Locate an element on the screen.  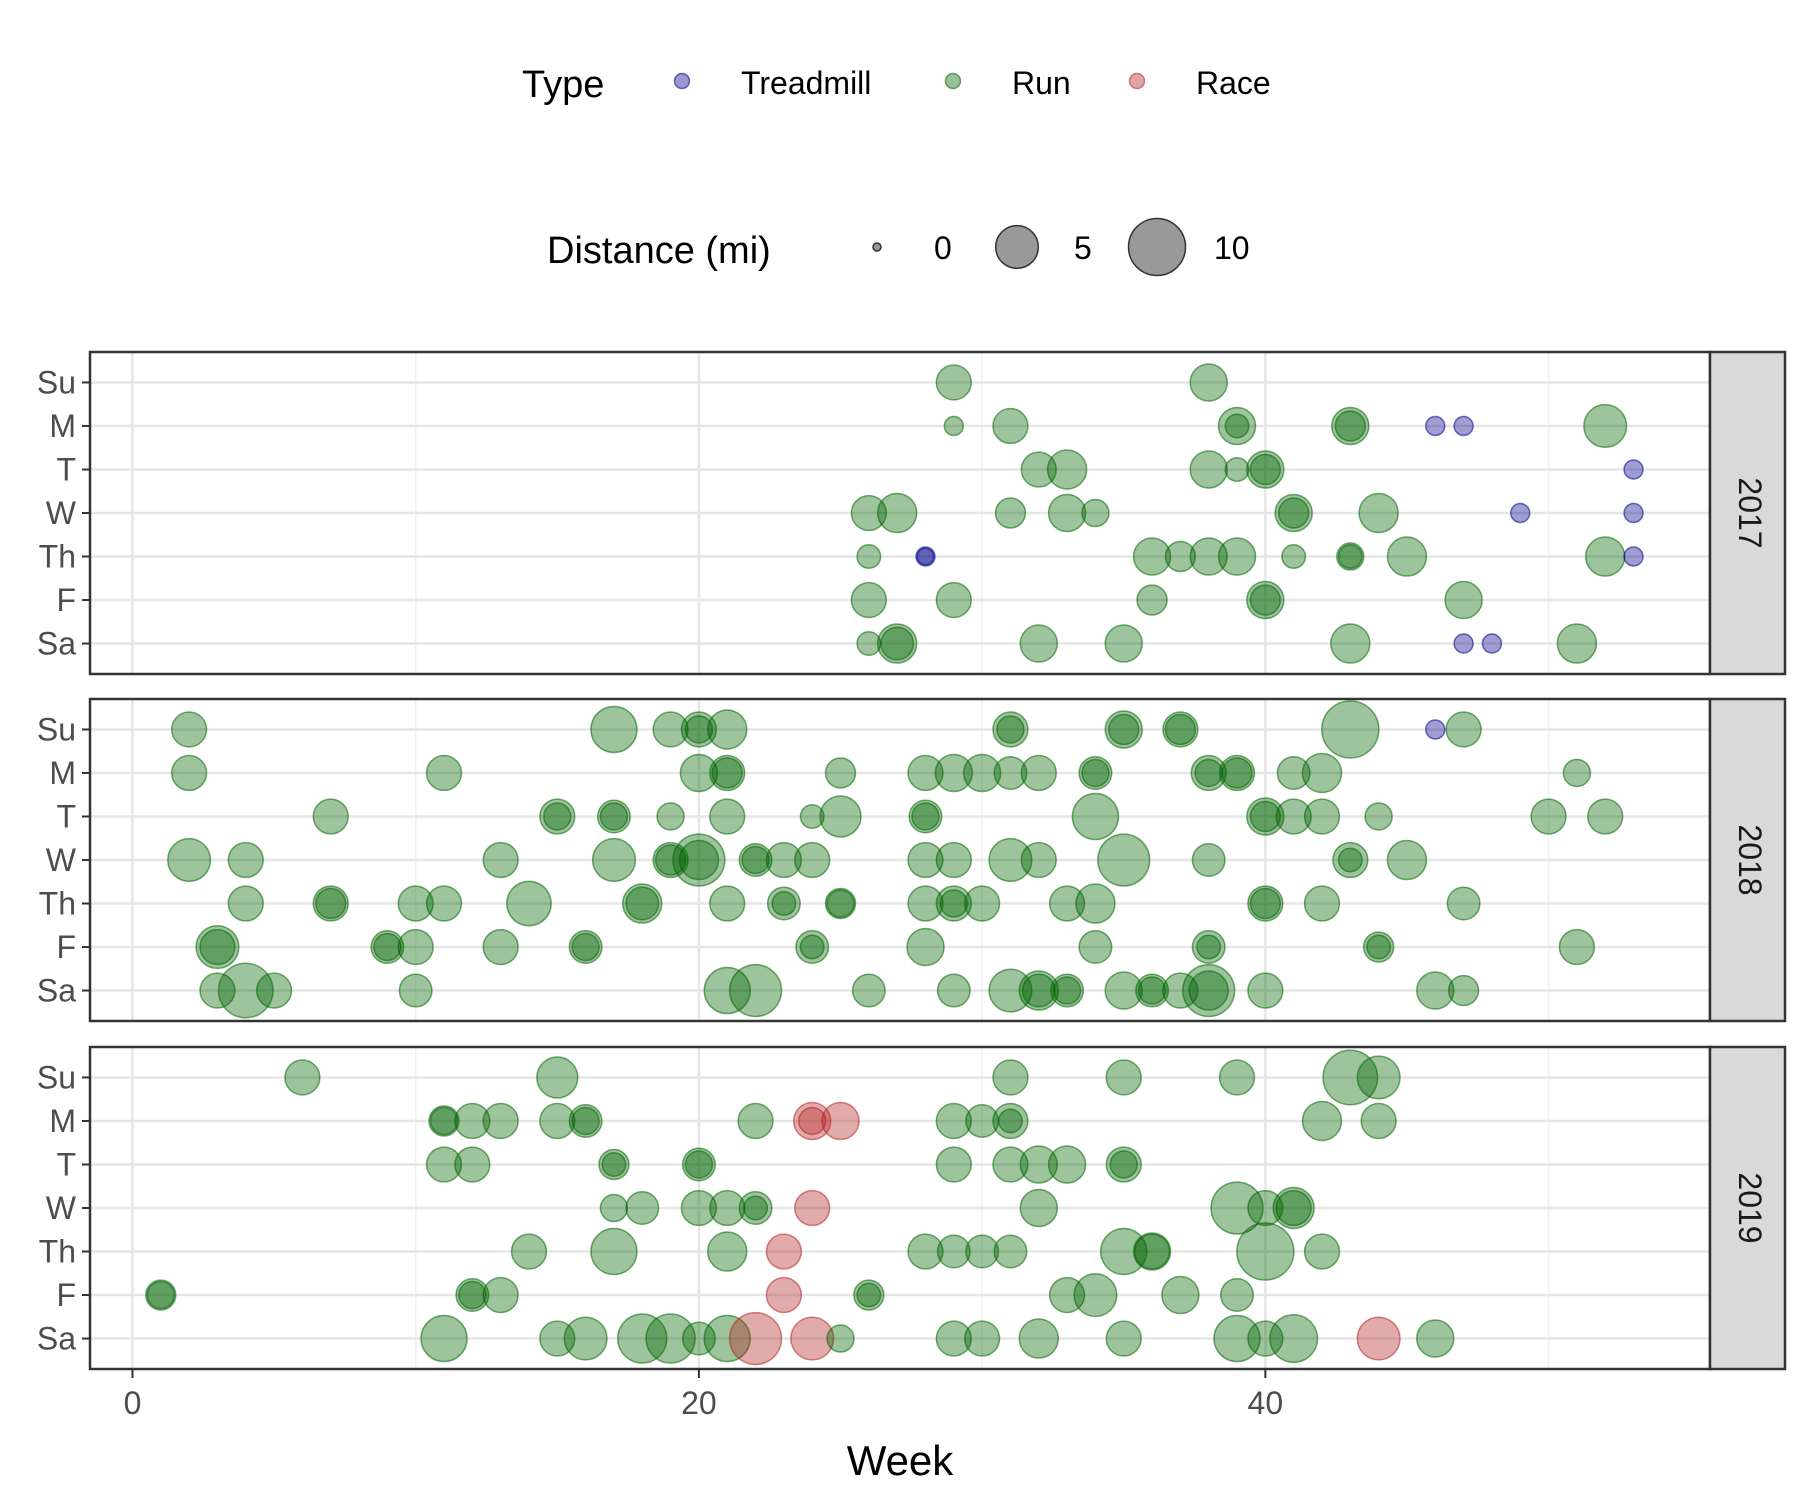
y-tick-label-sa: Sa is located at coordinates (56, 991).